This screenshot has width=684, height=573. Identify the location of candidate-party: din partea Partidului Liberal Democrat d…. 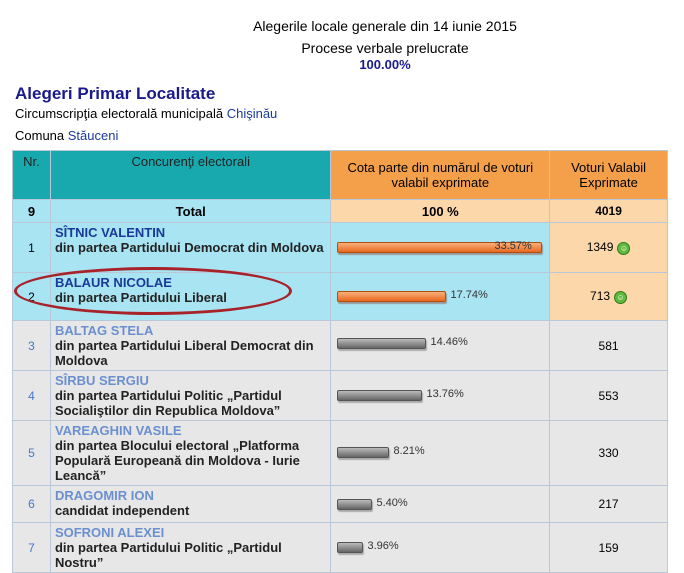
(184, 353).